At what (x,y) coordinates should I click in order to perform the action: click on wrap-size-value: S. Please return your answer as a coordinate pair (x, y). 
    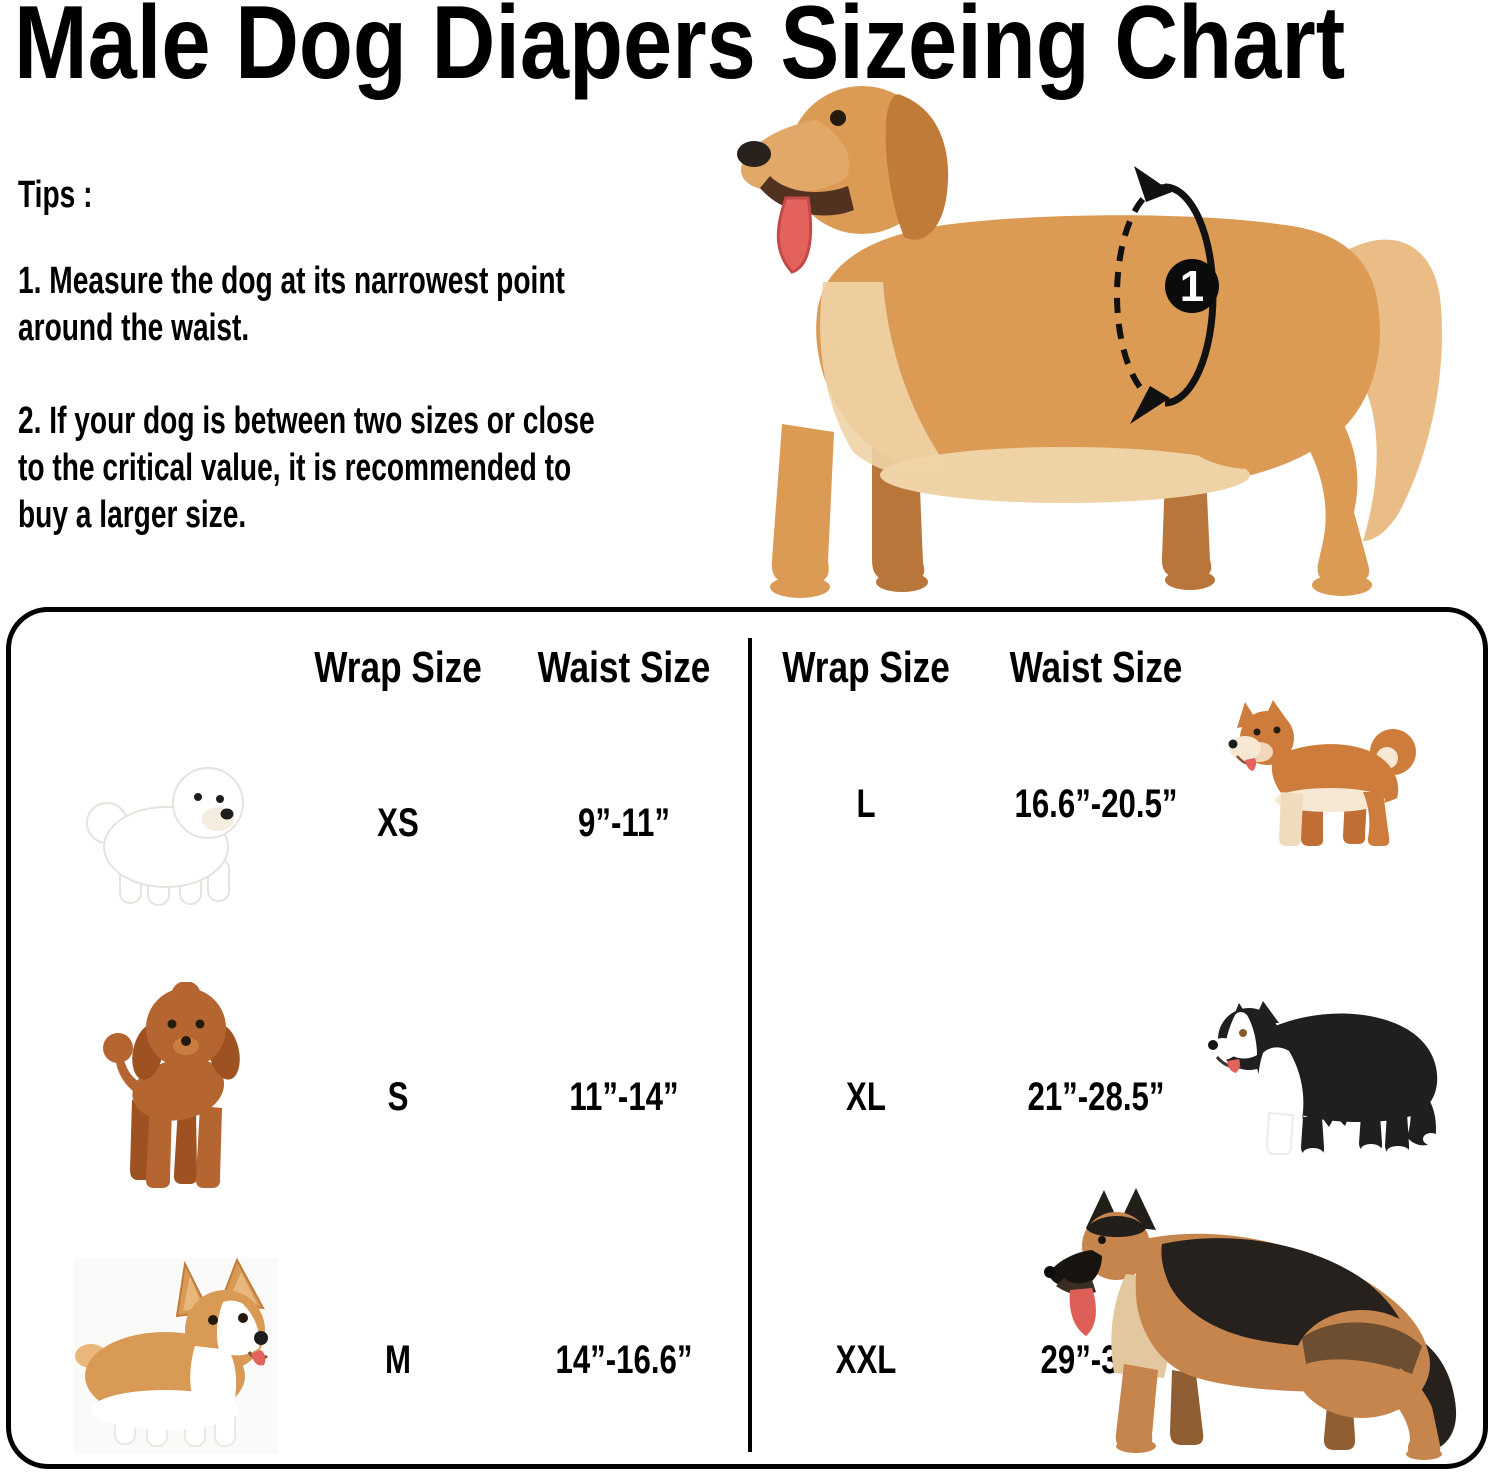
    Looking at the image, I should click on (398, 1097).